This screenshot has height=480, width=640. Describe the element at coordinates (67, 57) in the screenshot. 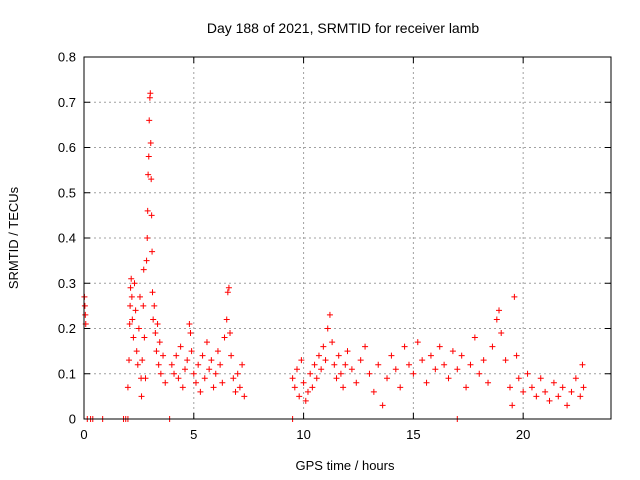

I see `y-tick-label: 0.8` at that location.